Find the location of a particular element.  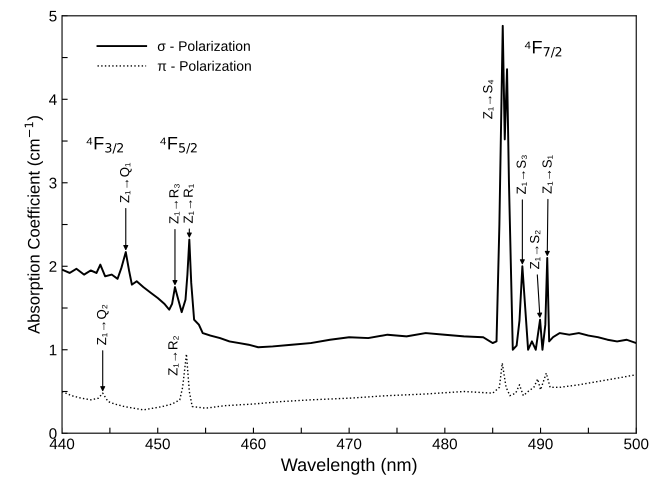

x-axis-title: Wavelength (nm) is located at coordinates (348, 466).